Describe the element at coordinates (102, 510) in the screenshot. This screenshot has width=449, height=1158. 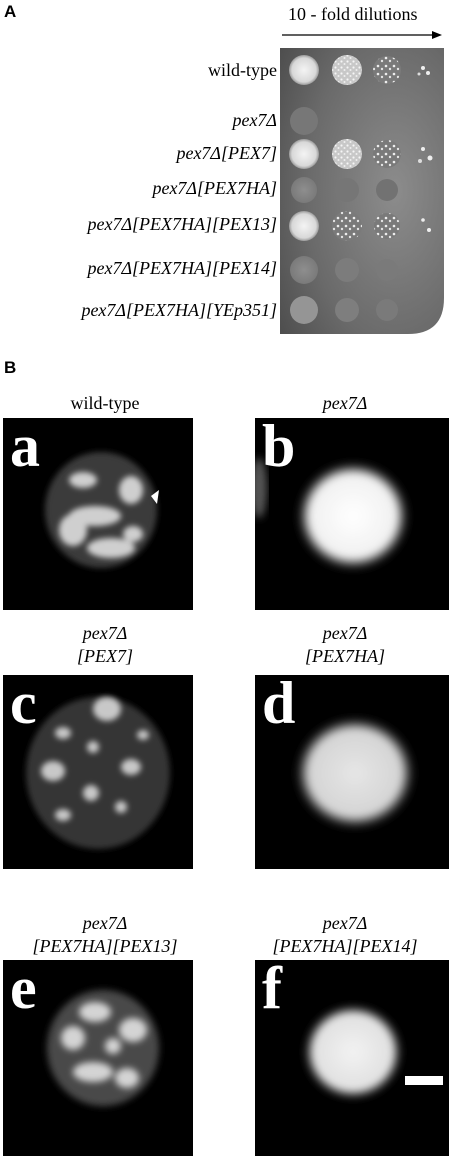
I see `micrograph-a-cell` at that location.